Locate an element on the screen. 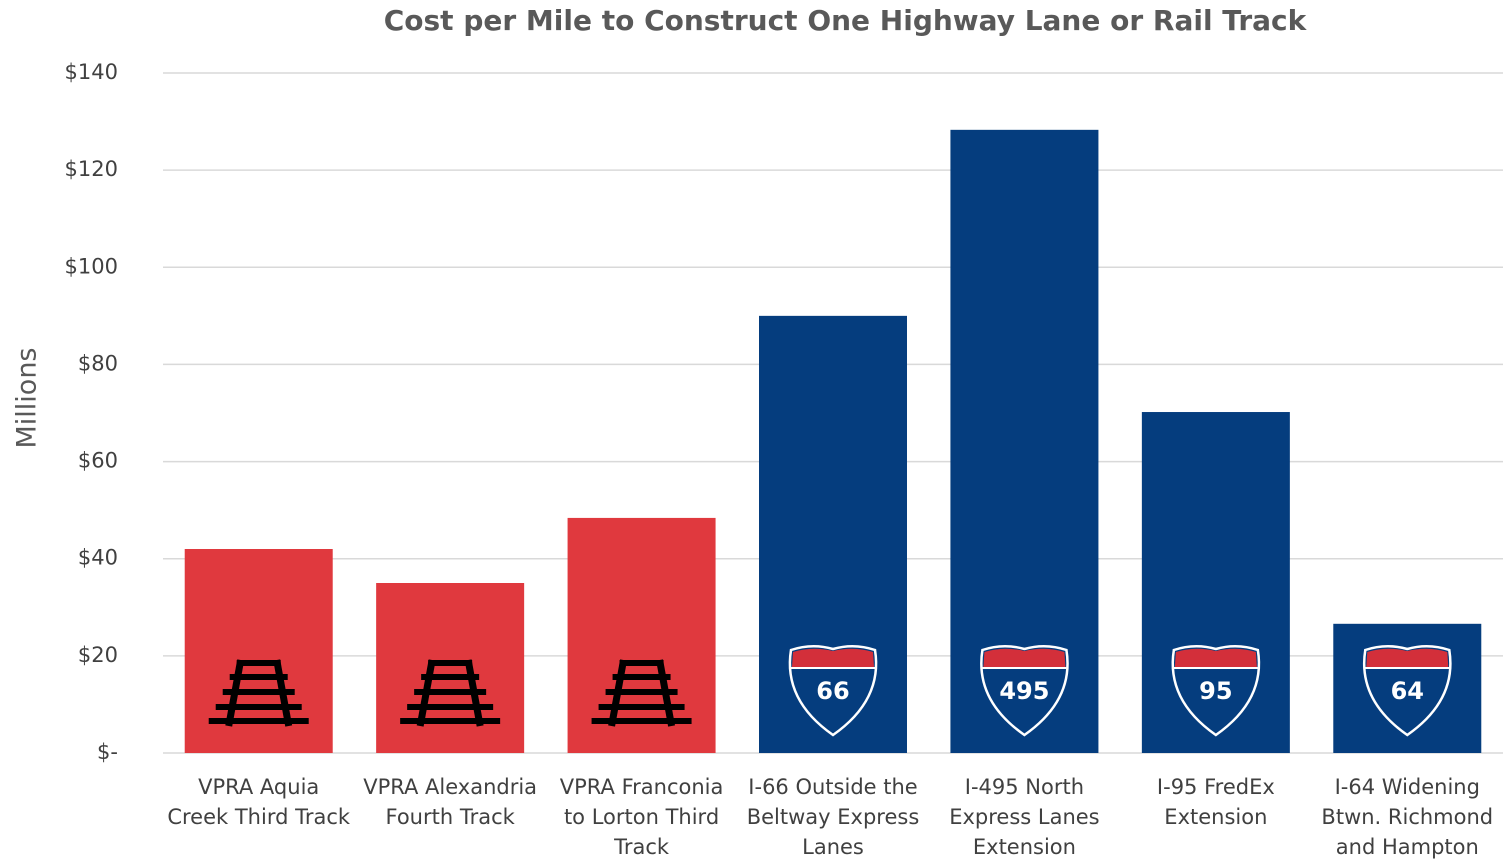 The width and height of the screenshot is (1511, 862). y-tick-label: $140 is located at coordinates (91, 72).